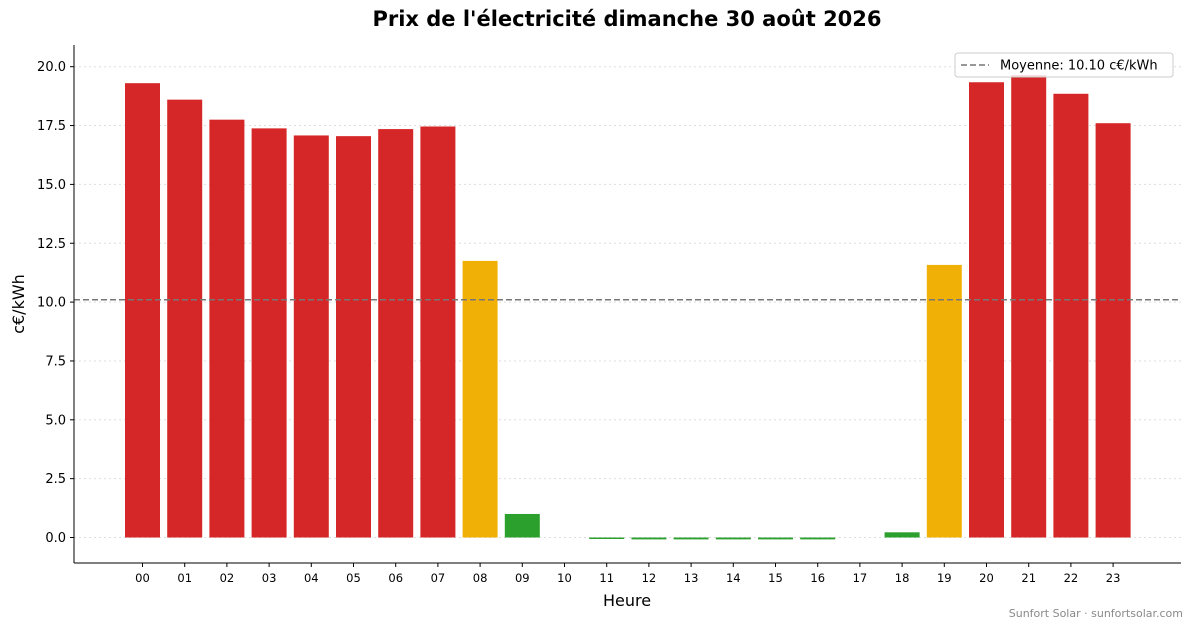 The width and height of the screenshot is (1193, 628). What do you see at coordinates (564, 578) in the screenshot?
I see `x-tick-label: 10` at bounding box center [564, 578].